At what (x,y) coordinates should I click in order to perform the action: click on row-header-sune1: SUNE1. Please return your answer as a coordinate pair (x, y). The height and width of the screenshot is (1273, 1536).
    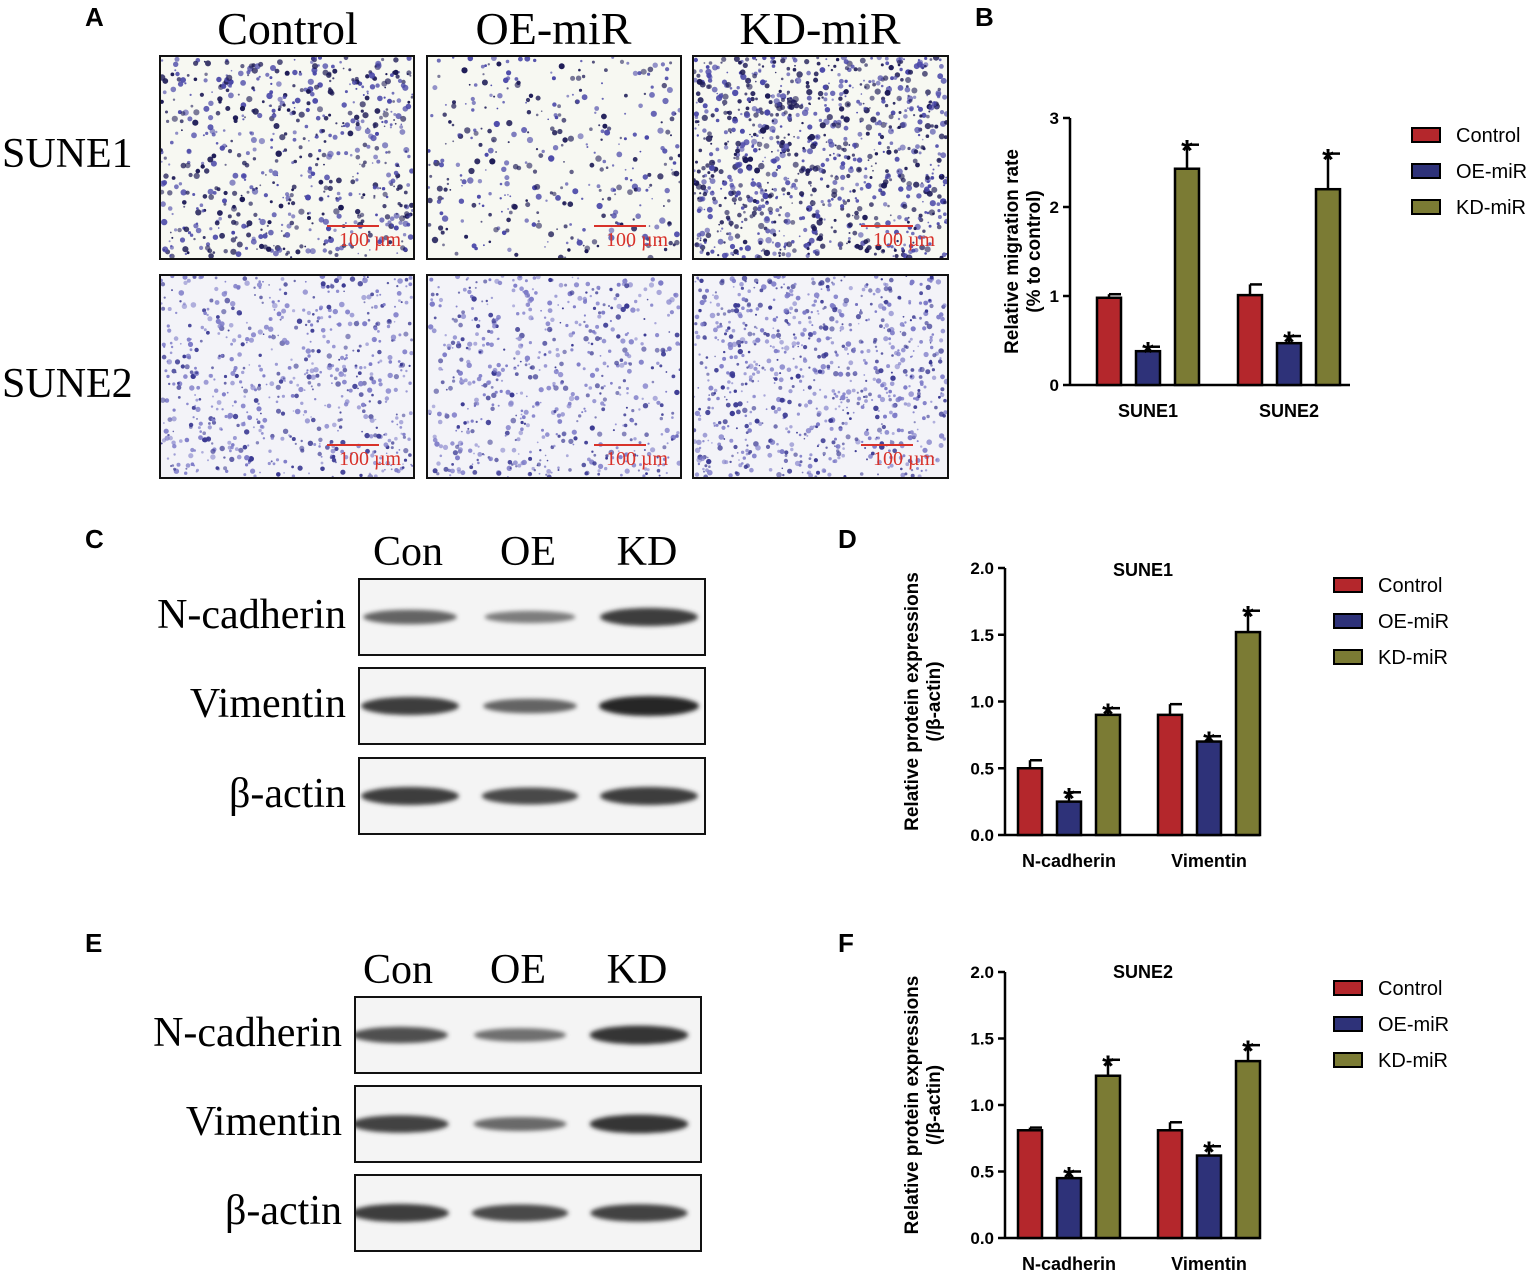
    Looking at the image, I should click on (67, 154).